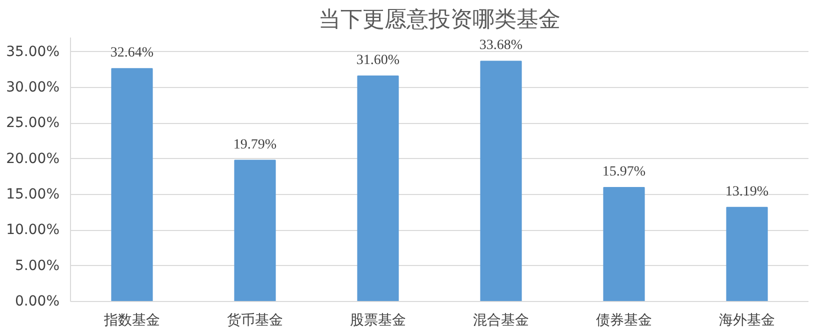 The height and width of the screenshot is (336, 833). What do you see at coordinates (33, 87) in the screenshot?
I see `y-tick-label: 30.00%` at bounding box center [33, 87].